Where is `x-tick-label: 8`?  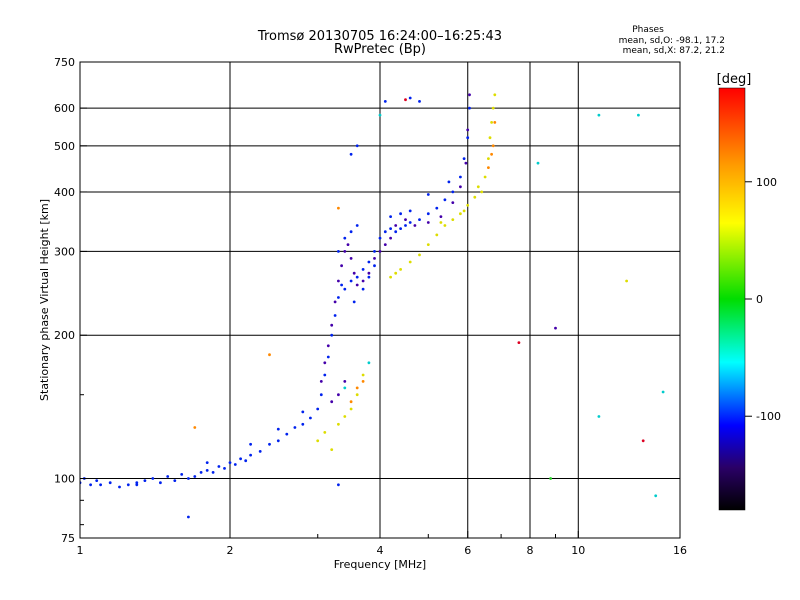 x-tick-label: 8 is located at coordinates (530, 550).